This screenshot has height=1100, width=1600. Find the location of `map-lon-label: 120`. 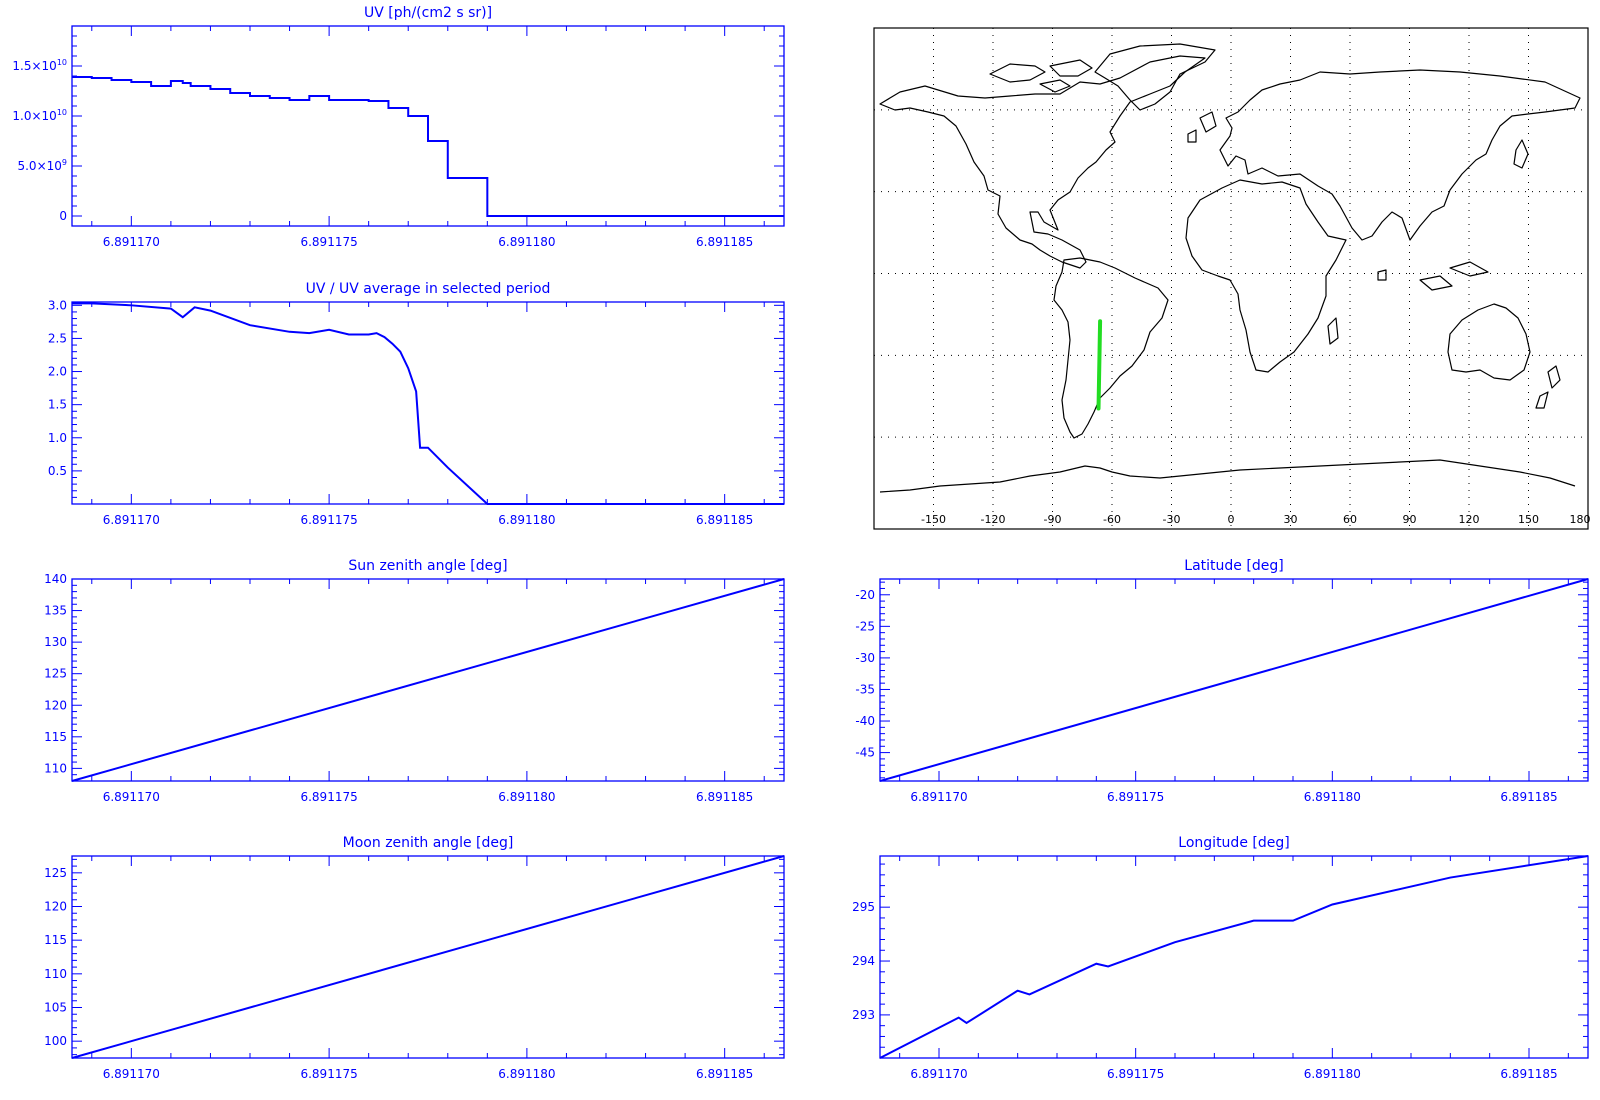

map-lon-label: 120 is located at coordinates (1469, 519).